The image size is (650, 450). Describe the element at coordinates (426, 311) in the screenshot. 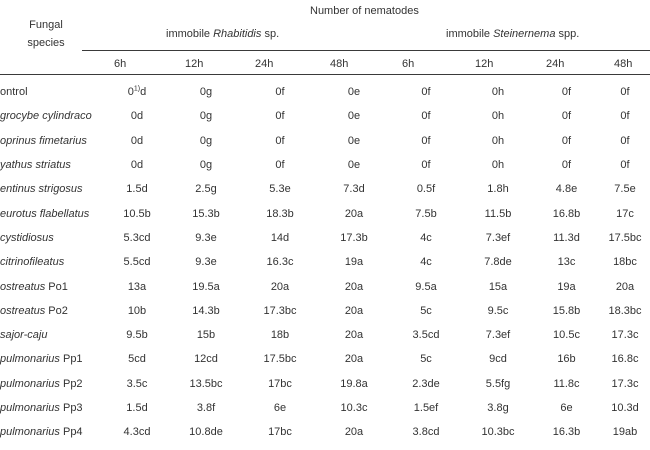

I see `value-cell: 5c` at that location.